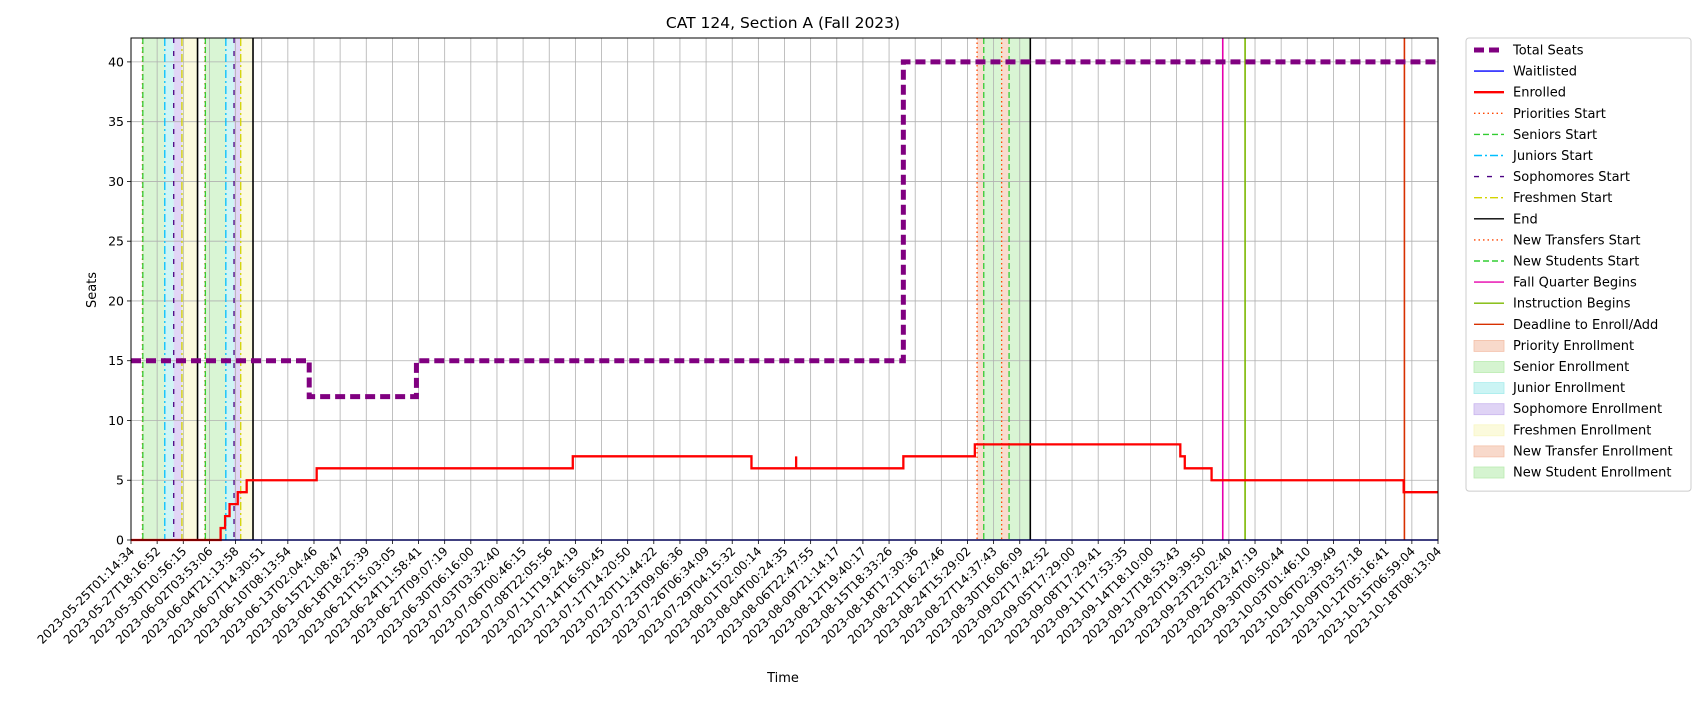  What do you see at coordinates (116, 360) in the screenshot?
I see `y-tick-label: 15` at bounding box center [116, 360].